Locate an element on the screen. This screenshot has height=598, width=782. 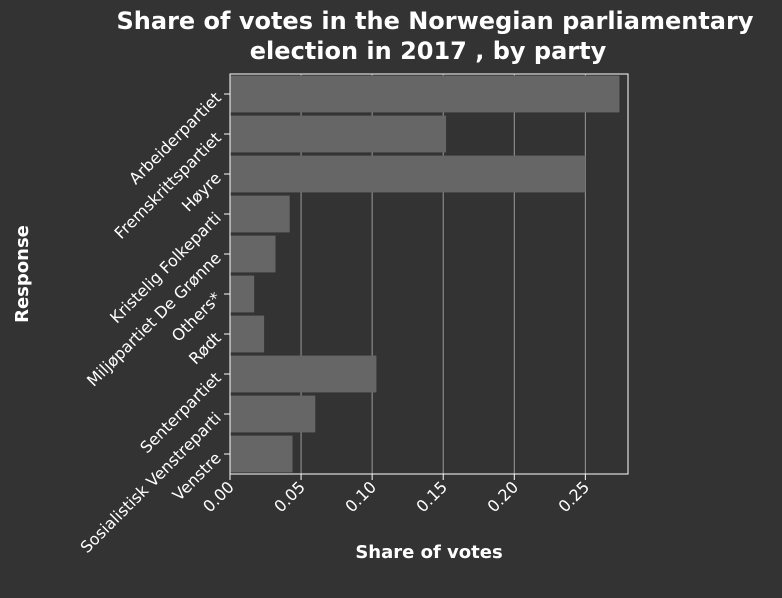
y-axis-label: Response is located at coordinates (22, 274).